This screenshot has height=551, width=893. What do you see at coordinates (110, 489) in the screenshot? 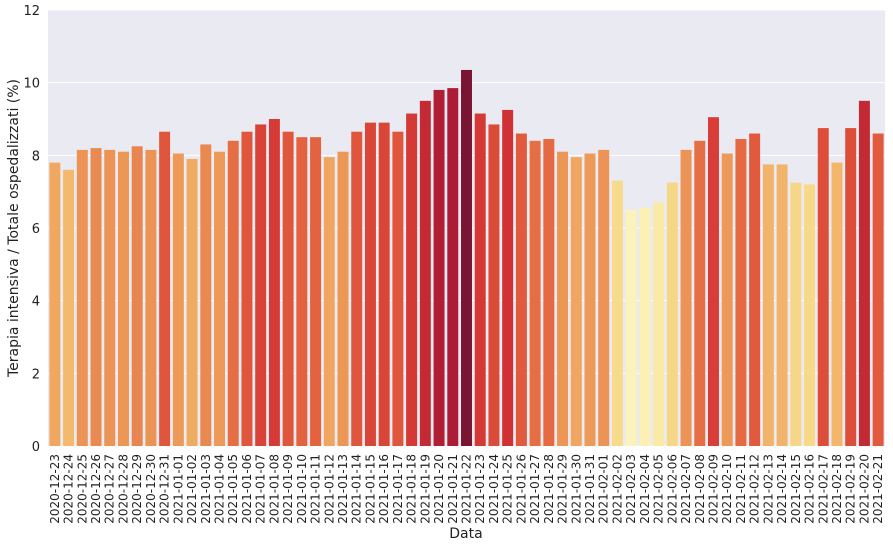
I see `x-tick-label: 2020-12-27` at bounding box center [110, 489].